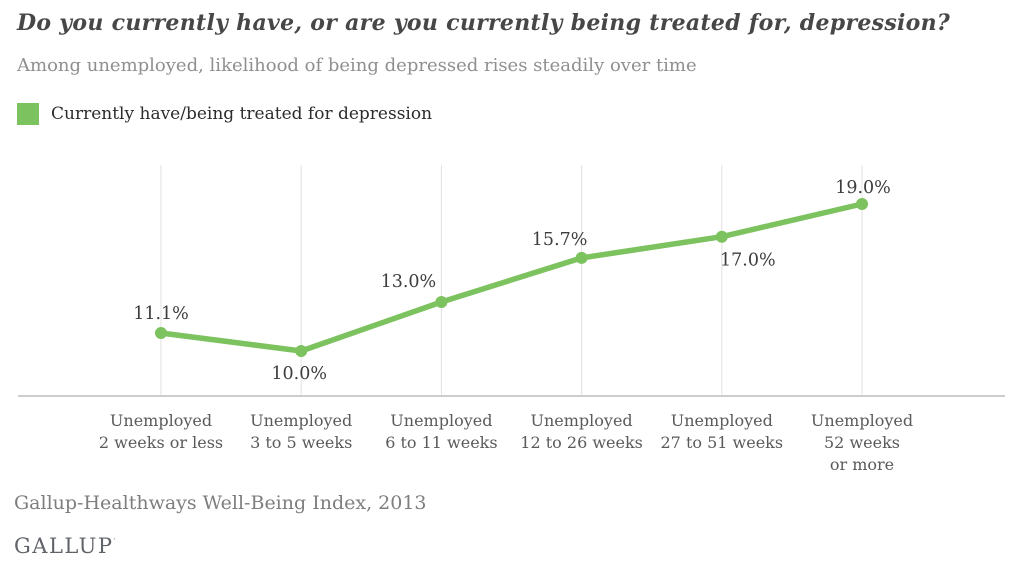 The width and height of the screenshot is (1018, 582). I want to click on data-point-label: 15.7%, so click(560, 240).